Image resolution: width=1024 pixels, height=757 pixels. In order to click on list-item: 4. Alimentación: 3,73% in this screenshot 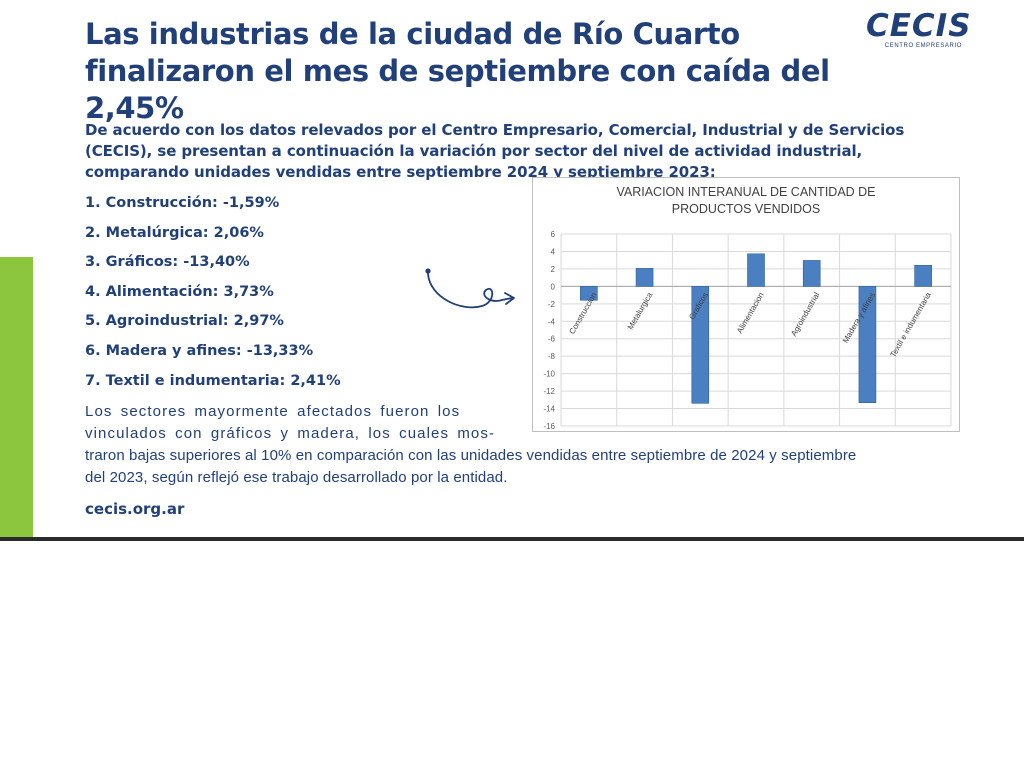, I will do `click(179, 291)`.